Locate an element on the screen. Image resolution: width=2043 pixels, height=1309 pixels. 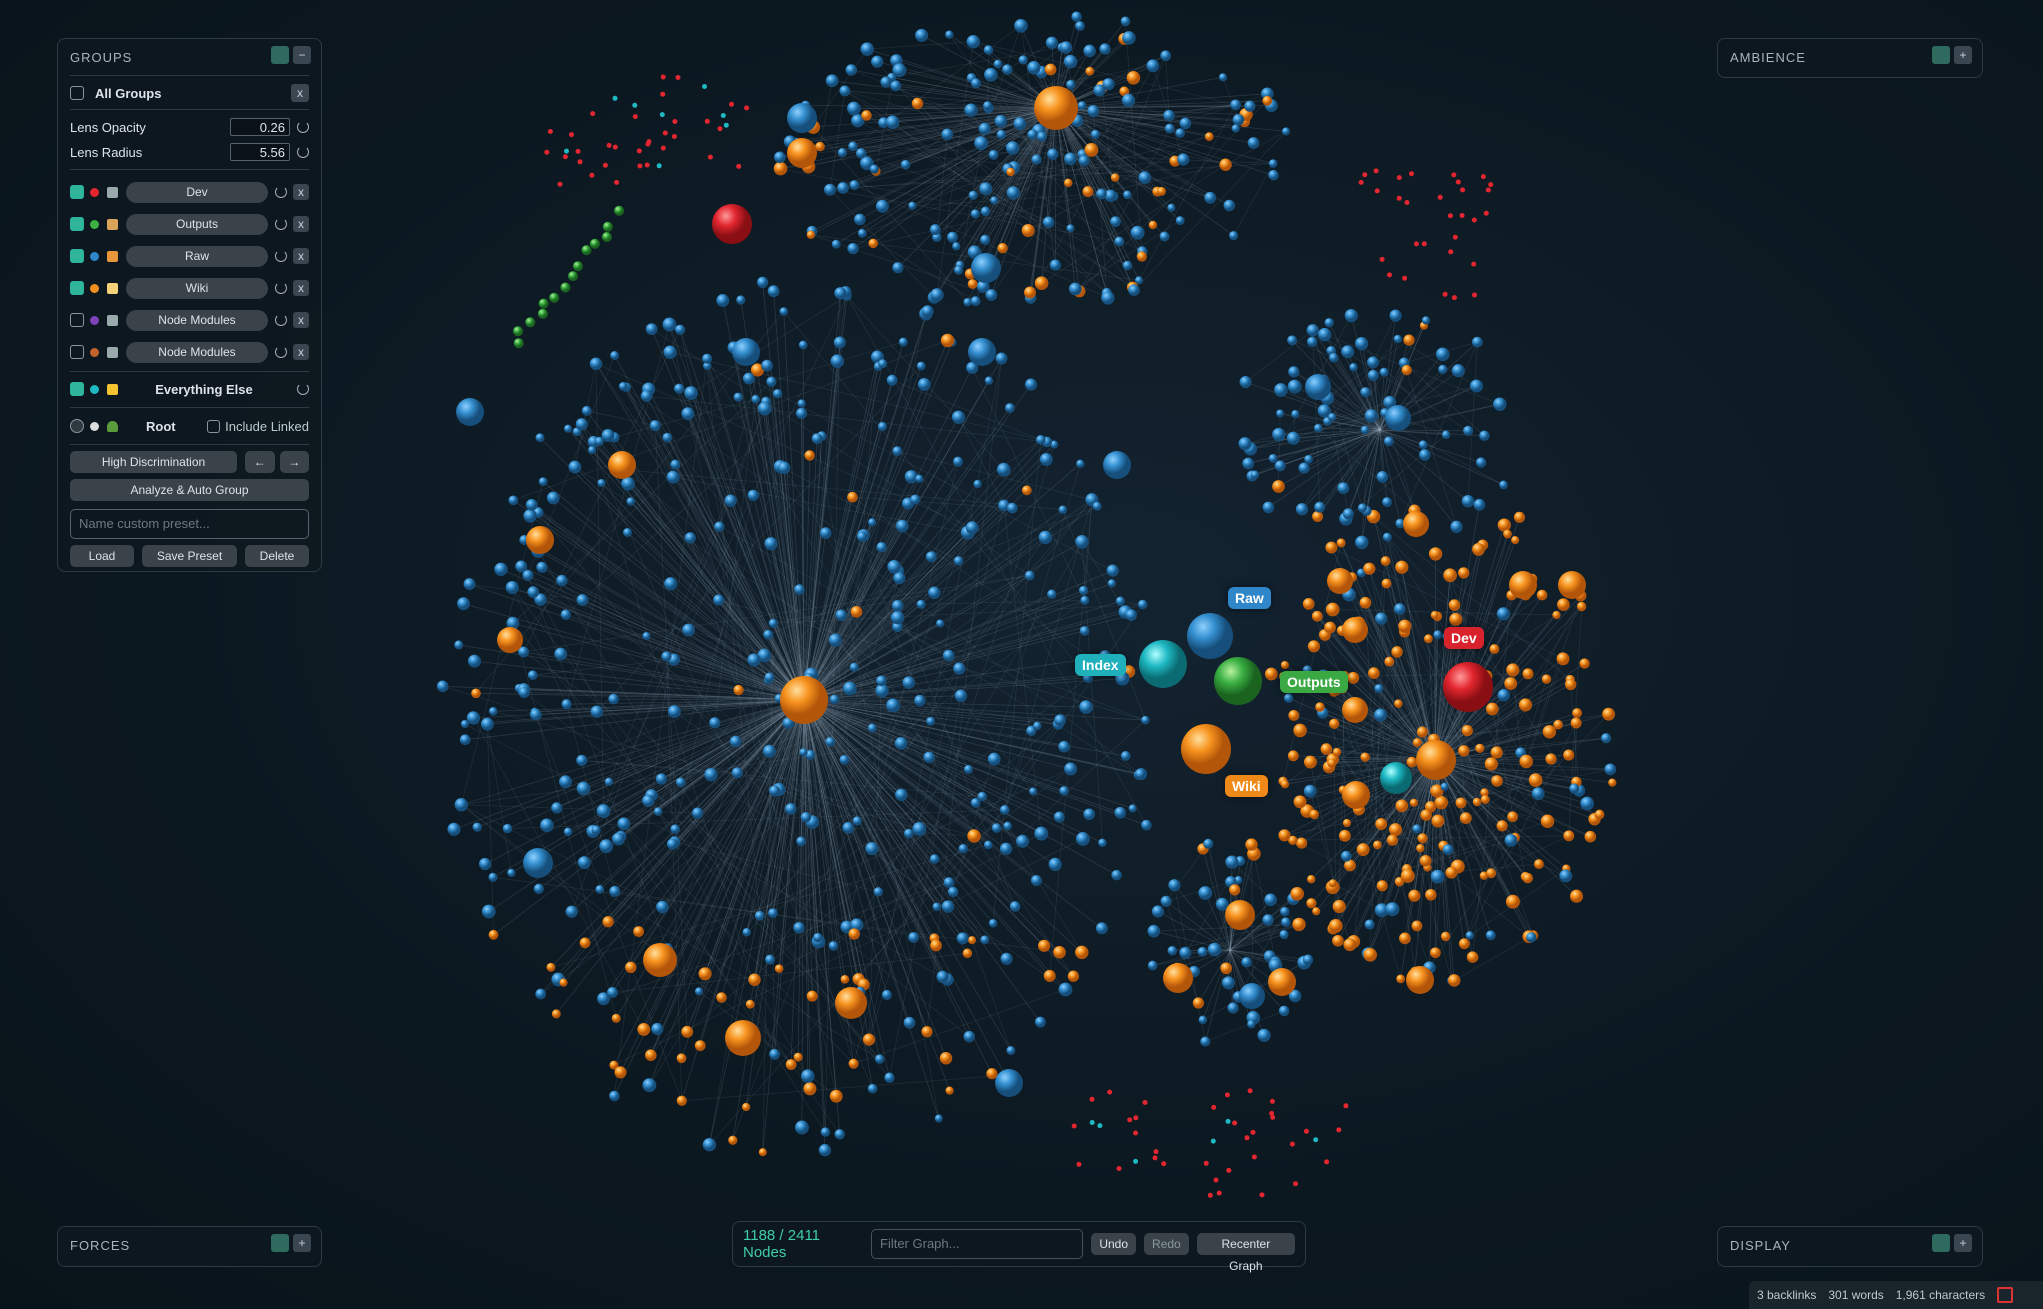
undo-button: Undo is located at coordinates (1114, 1244).